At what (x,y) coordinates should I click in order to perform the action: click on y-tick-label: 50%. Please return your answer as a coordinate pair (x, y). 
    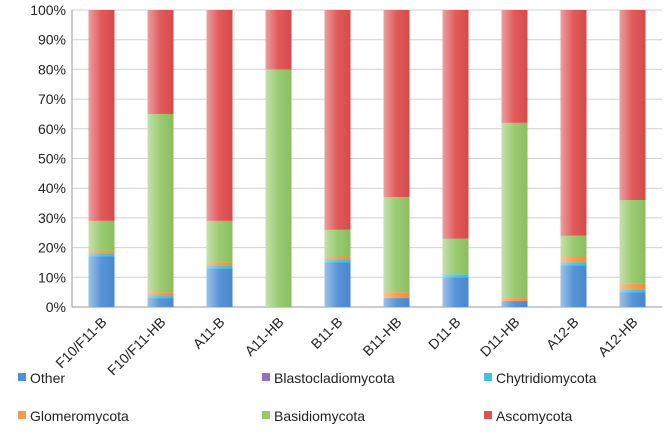
    Looking at the image, I should click on (52, 159).